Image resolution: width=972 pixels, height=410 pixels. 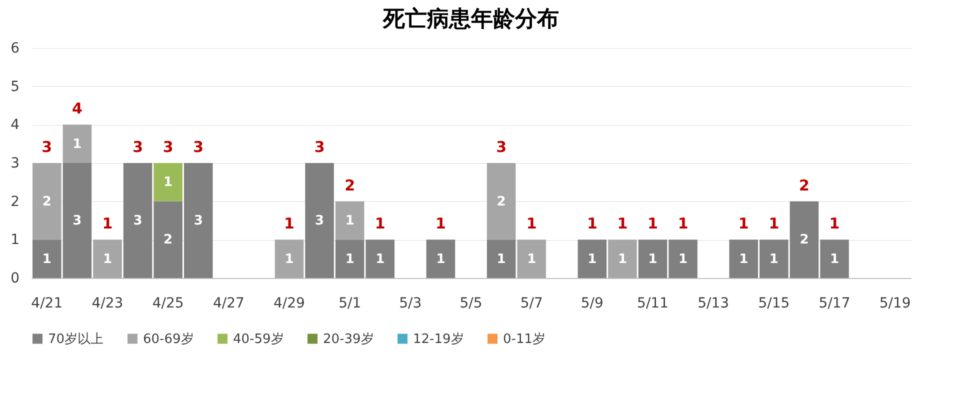 What do you see at coordinates (714, 304) in the screenshot?
I see `x-tick-label: 5/13` at bounding box center [714, 304].